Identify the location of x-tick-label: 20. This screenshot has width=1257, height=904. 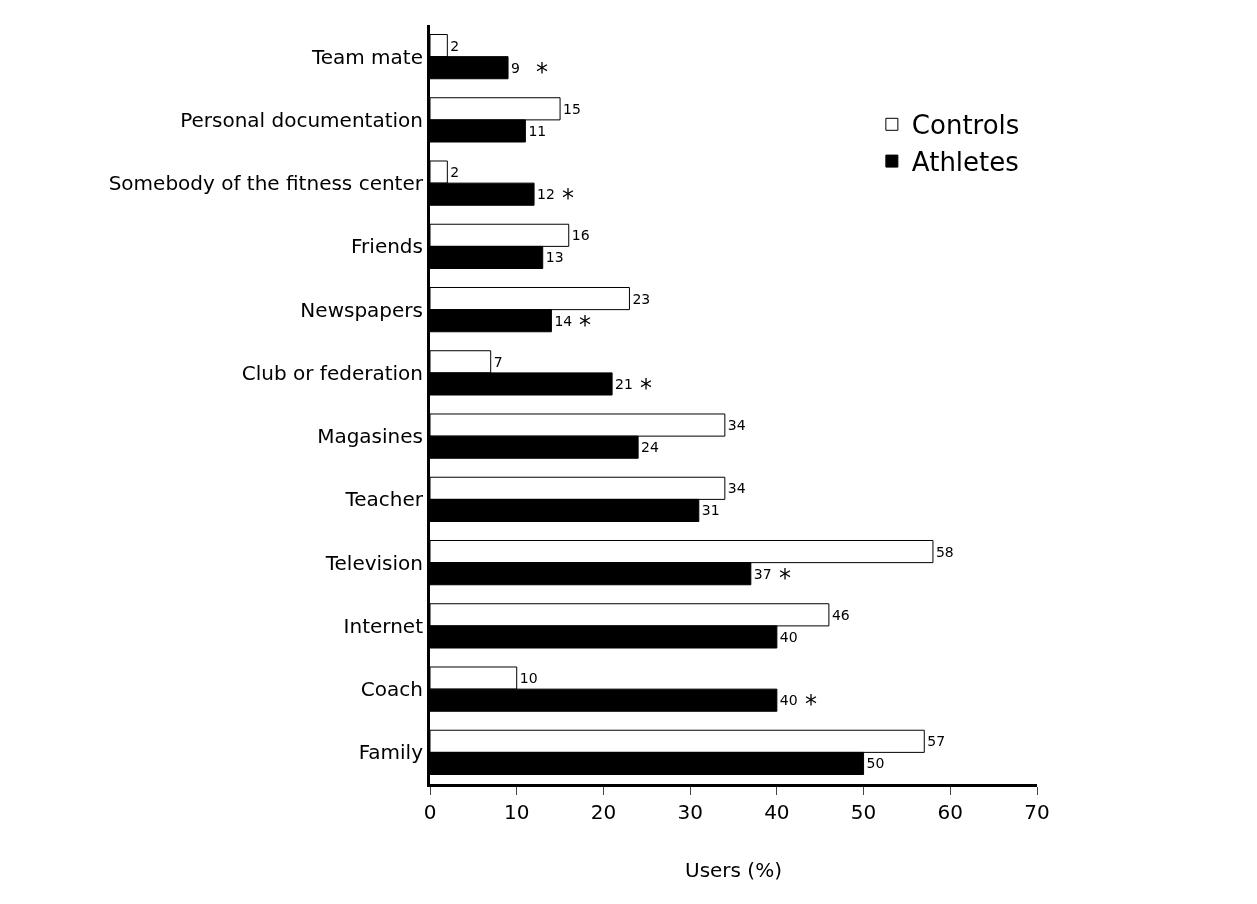
(603, 812).